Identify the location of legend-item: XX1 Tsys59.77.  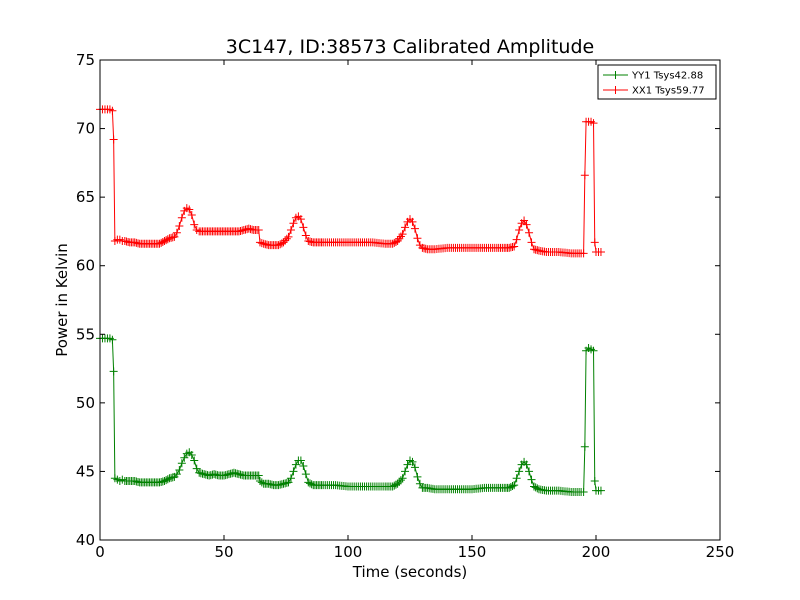
(654, 91).